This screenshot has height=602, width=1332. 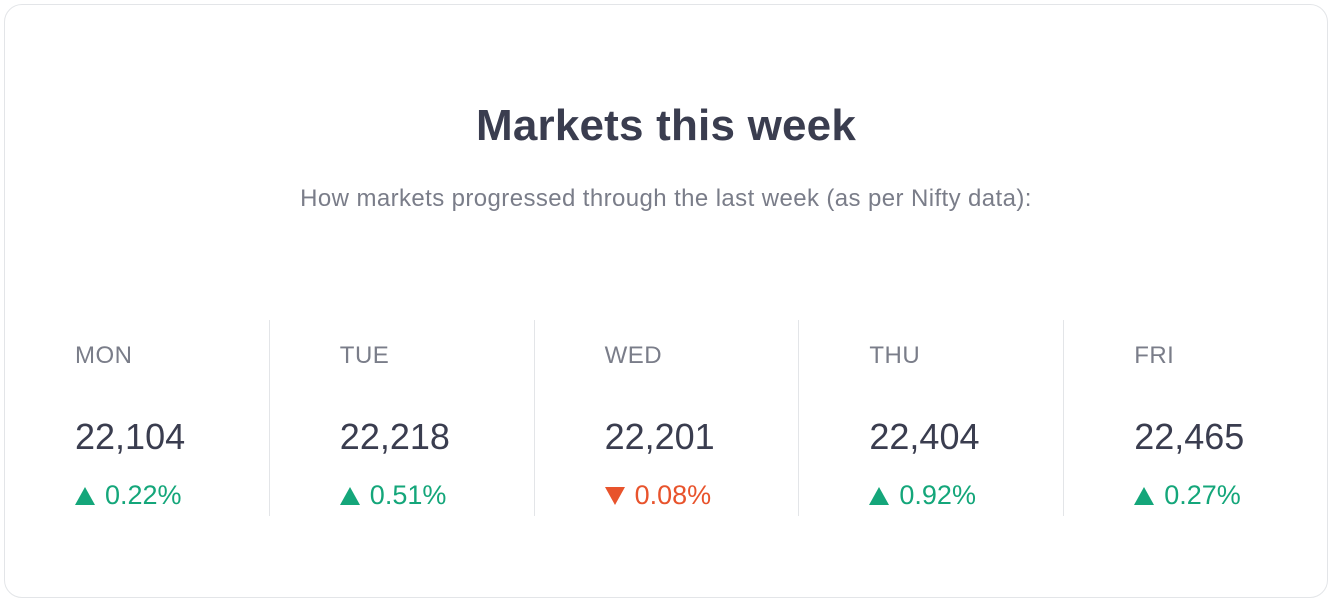 I want to click on triangle-down-icon, so click(x=614, y=495).